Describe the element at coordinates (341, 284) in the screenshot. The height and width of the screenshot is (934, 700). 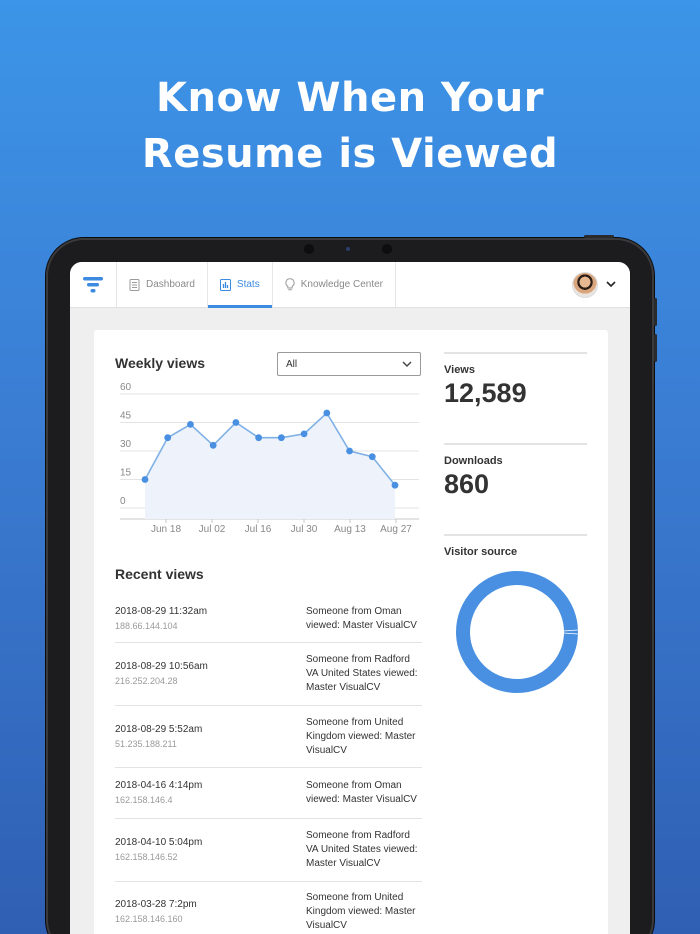
I see `tab-knowledge-center-label: Knowledge Center` at that location.